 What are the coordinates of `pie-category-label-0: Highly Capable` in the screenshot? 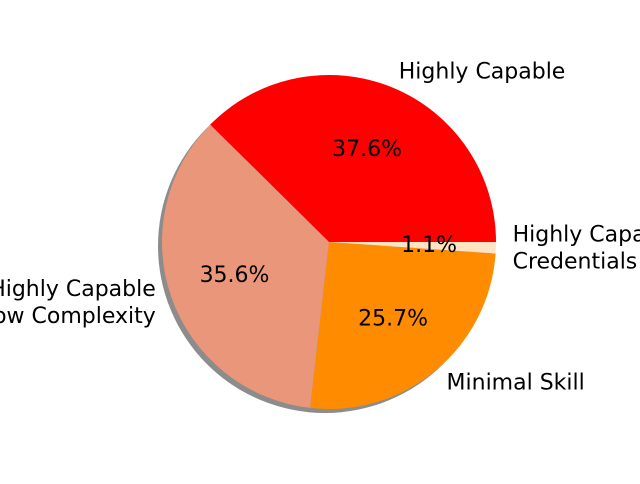 It's located at (482, 72).